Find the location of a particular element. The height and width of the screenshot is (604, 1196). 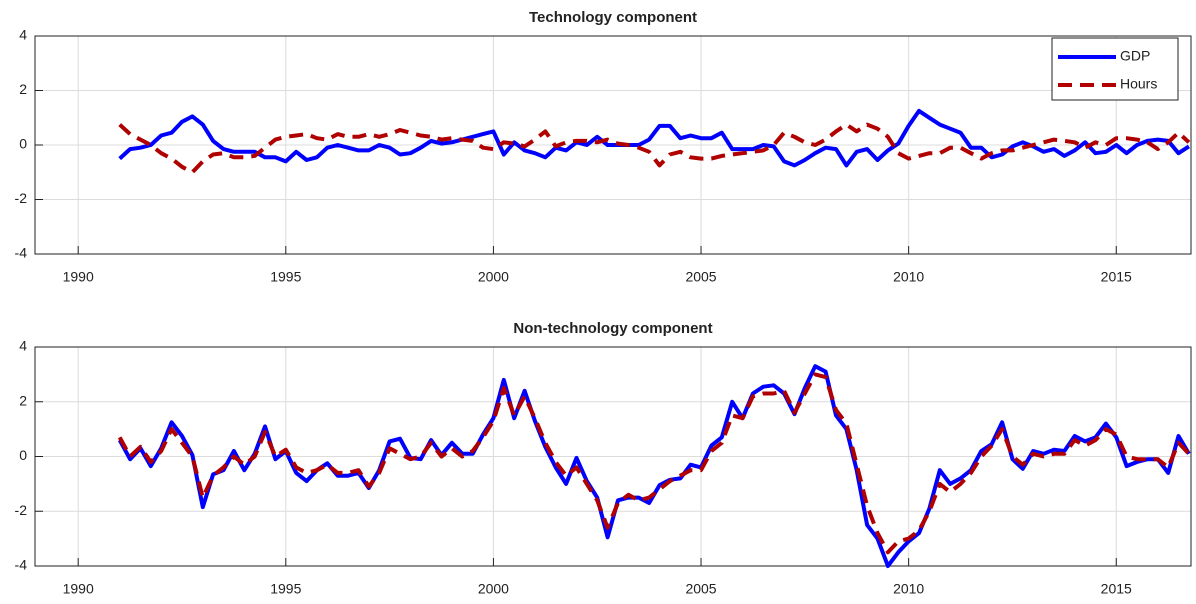

chart-title: Technology component is located at coordinates (613, 17).